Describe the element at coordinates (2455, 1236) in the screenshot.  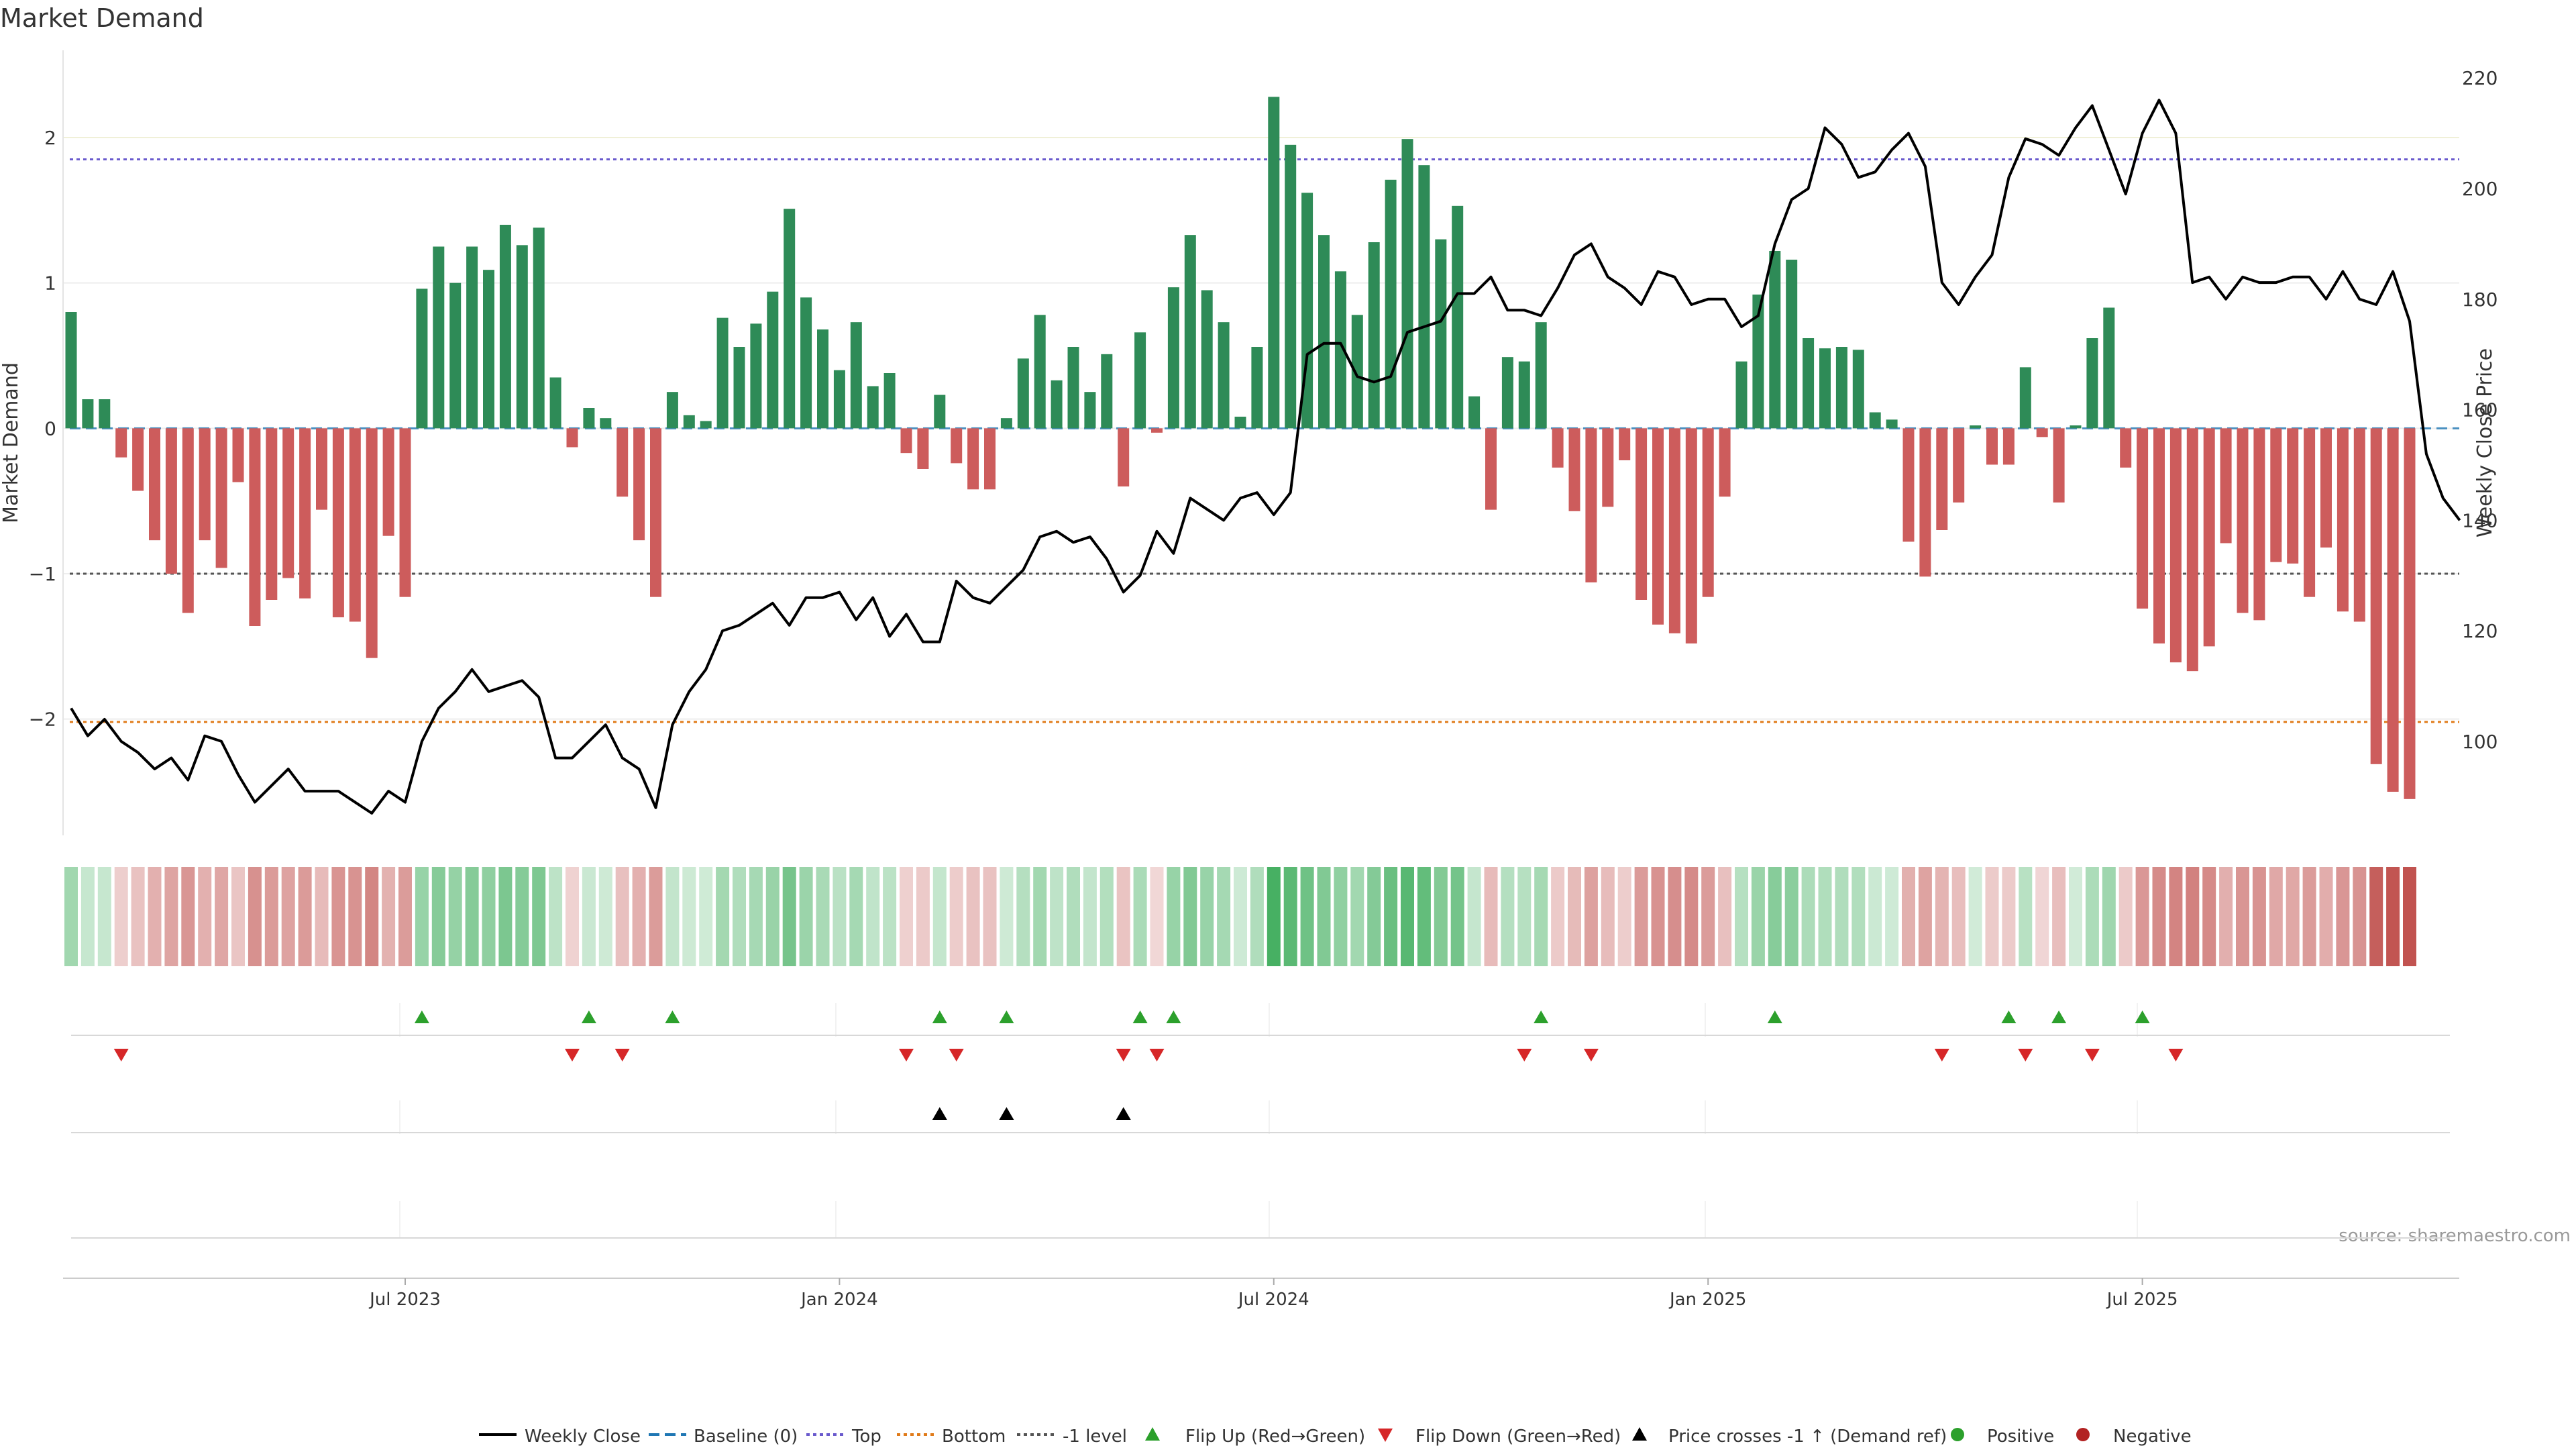
I see `source-note: source: sharemaestro.com` at that location.